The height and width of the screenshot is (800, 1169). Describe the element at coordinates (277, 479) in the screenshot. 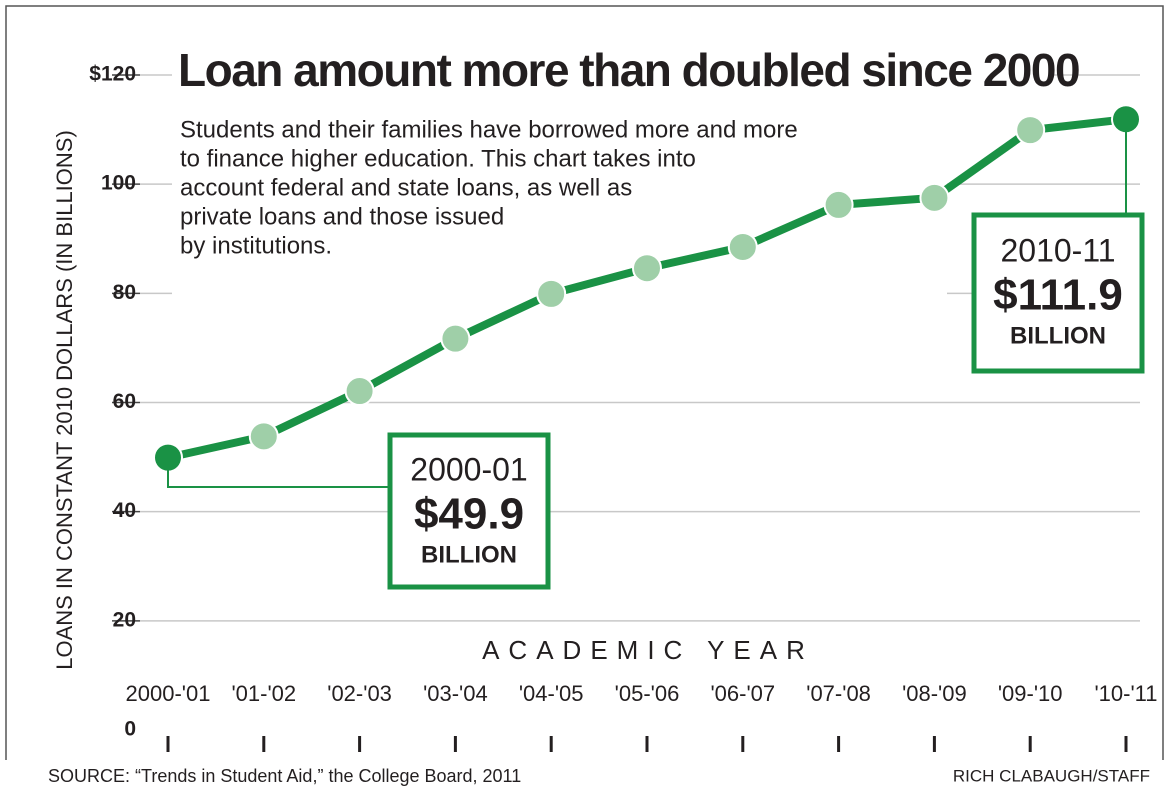

I see `connector` at that location.